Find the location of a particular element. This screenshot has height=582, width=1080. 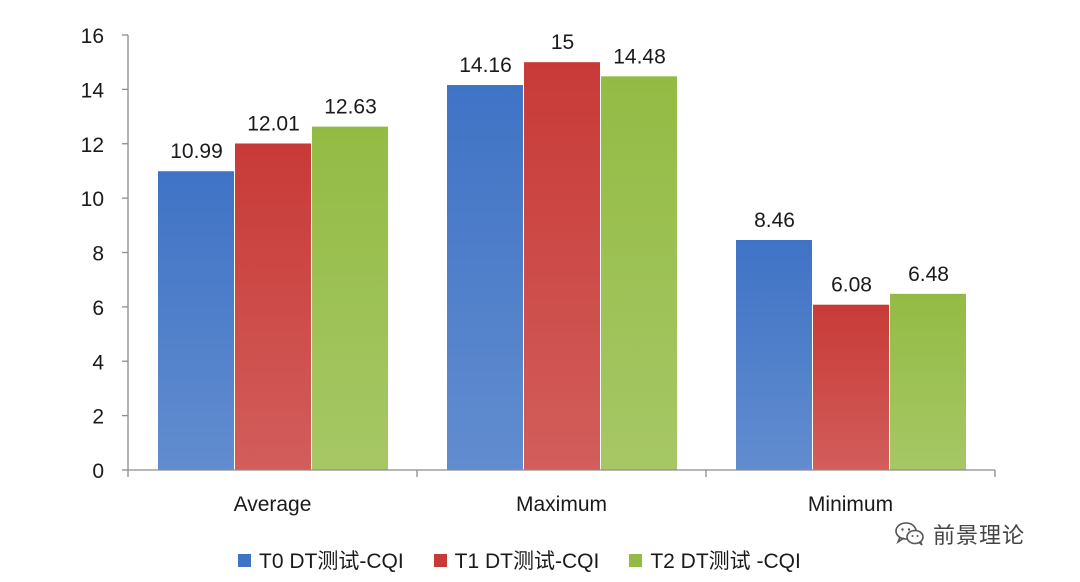

legend-label-t2: T2 DT测试 -CQI is located at coordinates (725, 561).